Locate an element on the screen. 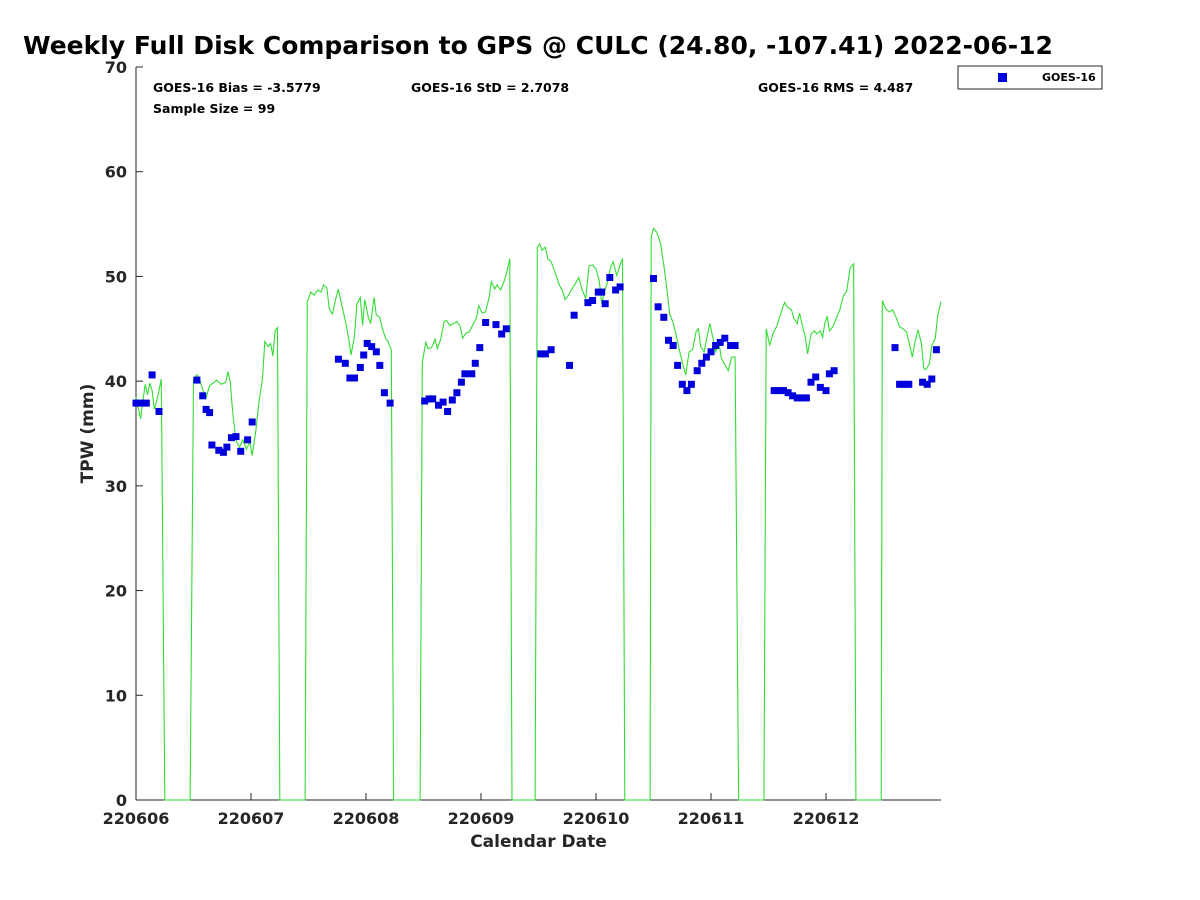  x-axis-label: Calendar Date is located at coordinates (538, 842).